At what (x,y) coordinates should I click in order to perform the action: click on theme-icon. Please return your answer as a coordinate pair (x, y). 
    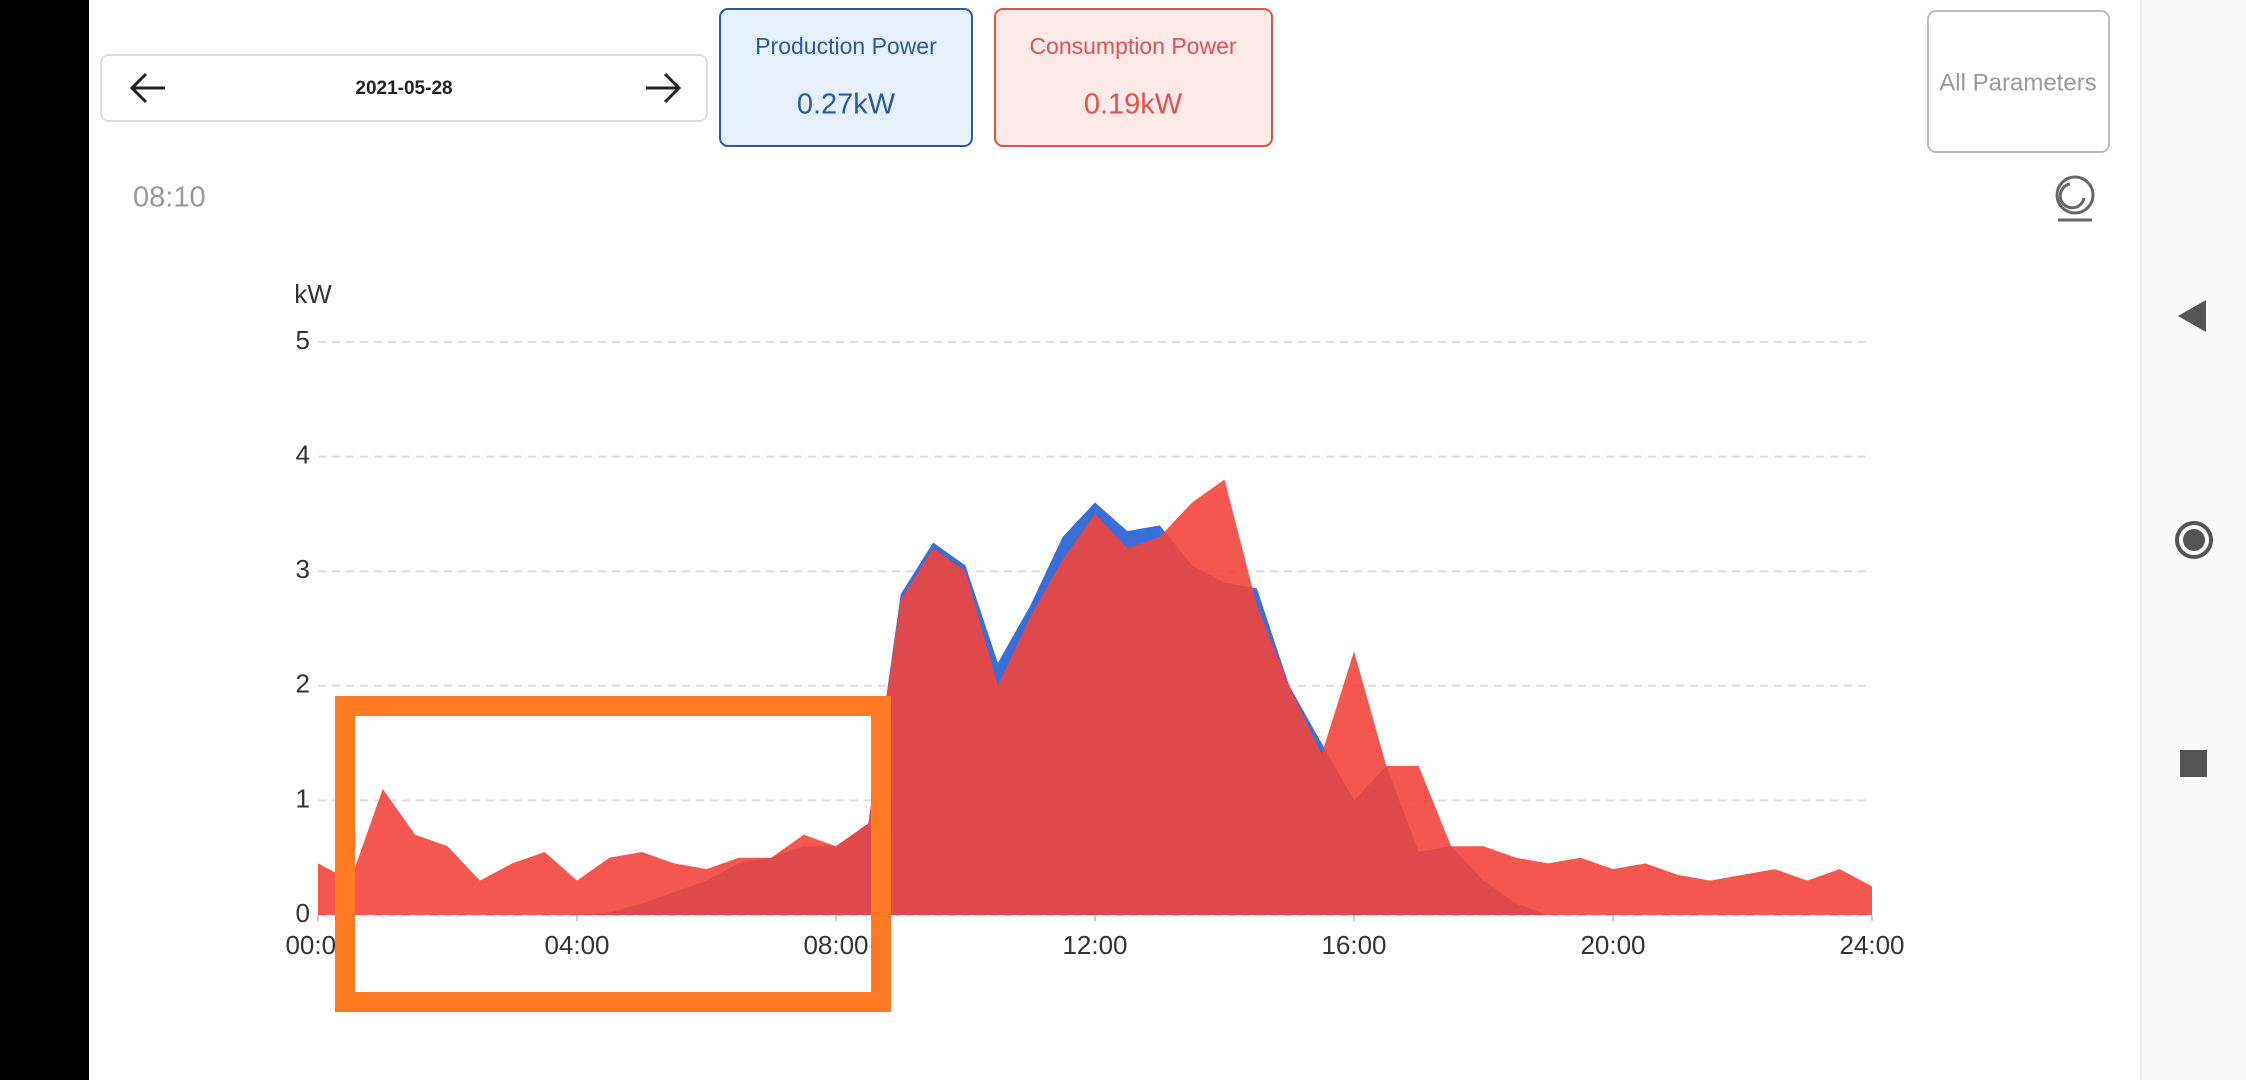
    Looking at the image, I should click on (2075, 198).